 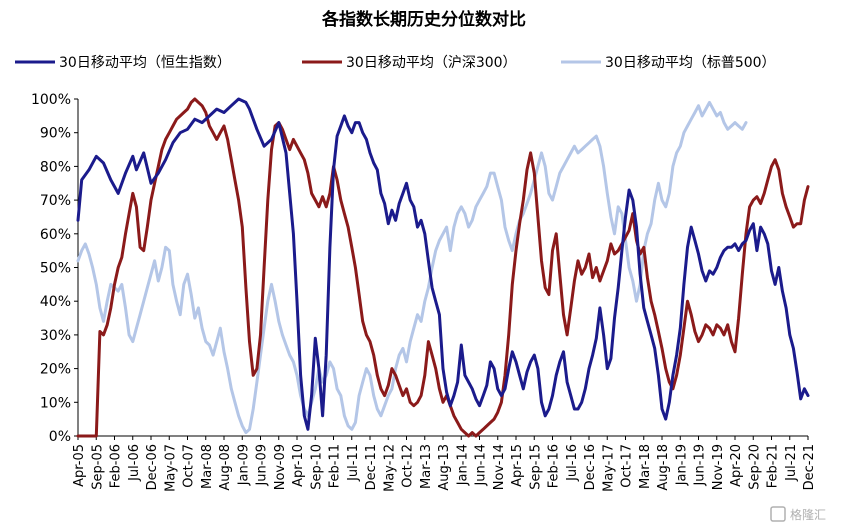 What do you see at coordinates (572, 463) in the screenshot?
I see `x-tick-label: Jul-16` at bounding box center [572, 463].